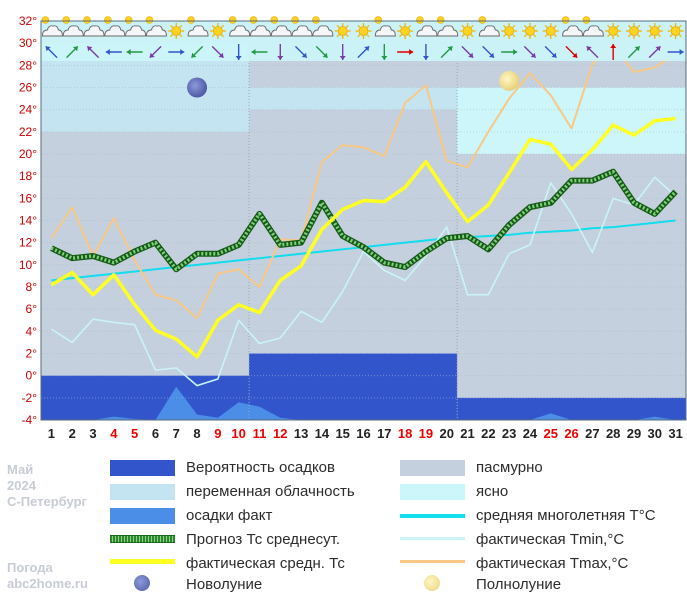 The height and width of the screenshot is (599, 687). Describe the element at coordinates (30, 398) in the screenshot. I see `y-tick-label: -2°` at that location.